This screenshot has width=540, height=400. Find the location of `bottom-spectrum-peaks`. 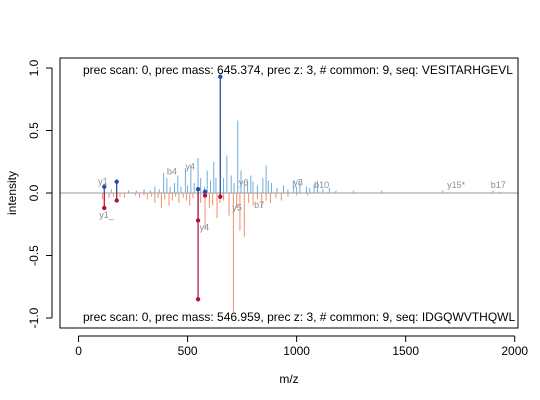

bottom-spectrum-peaks is located at coordinates (205, 252).